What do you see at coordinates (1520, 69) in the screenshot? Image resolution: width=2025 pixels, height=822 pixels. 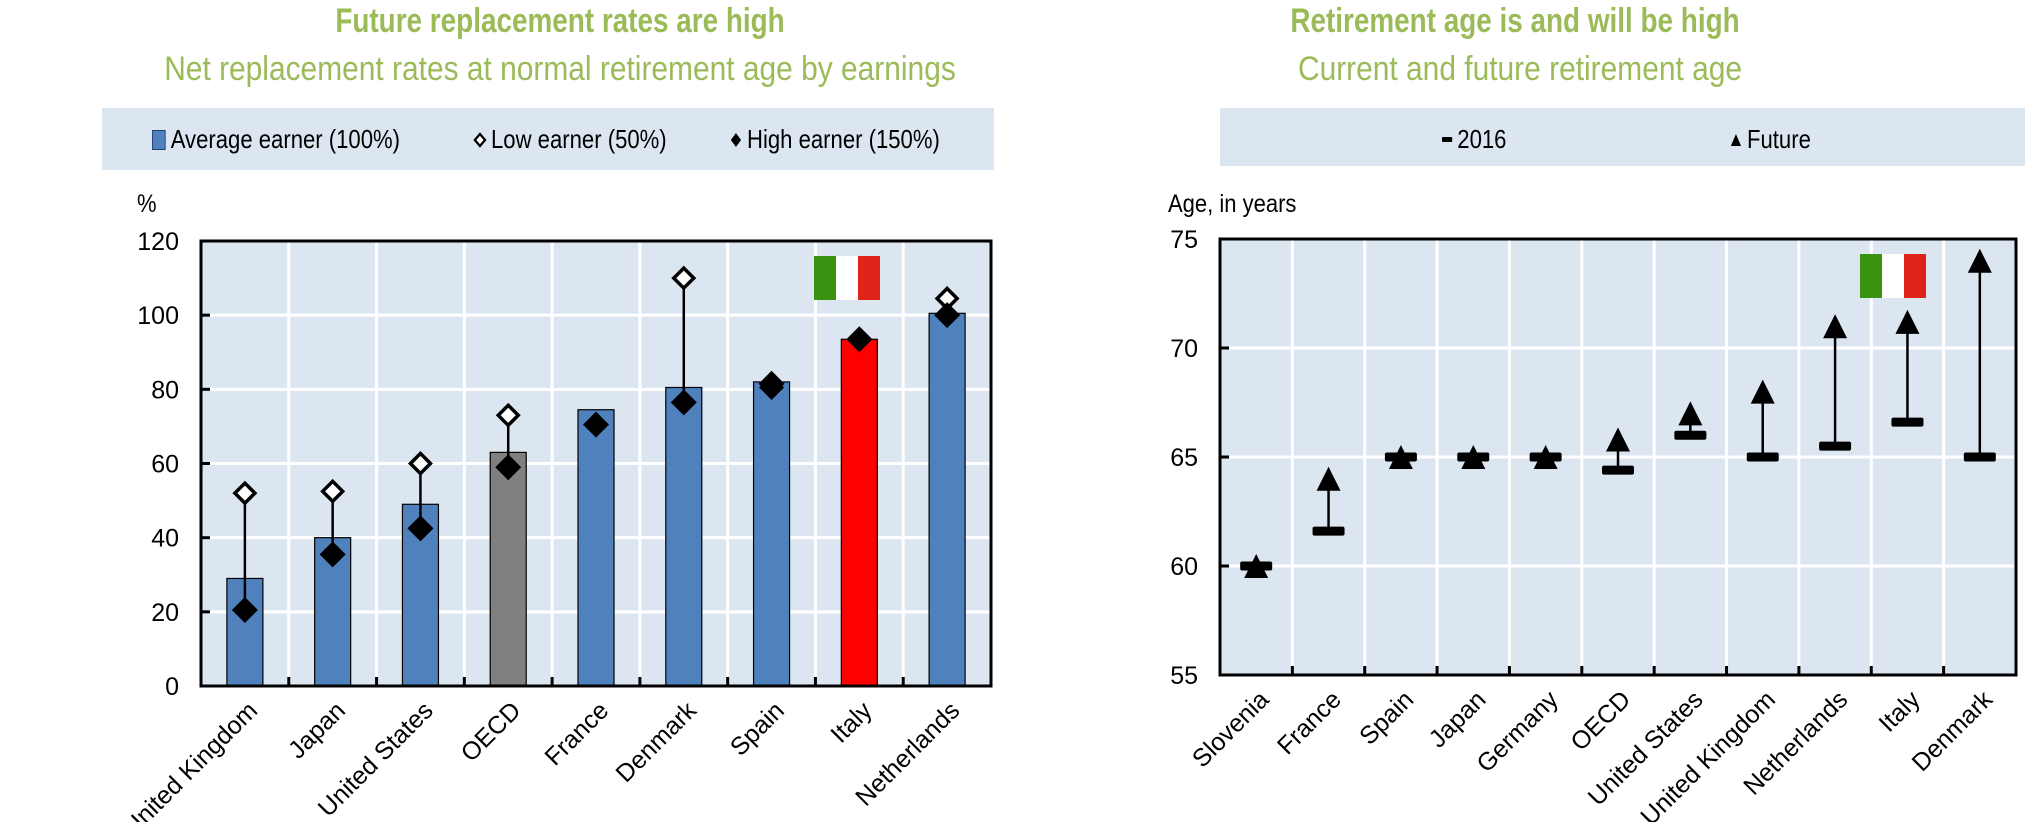 I see `right-chart-subtitle: Current and future retirement age` at bounding box center [1520, 69].